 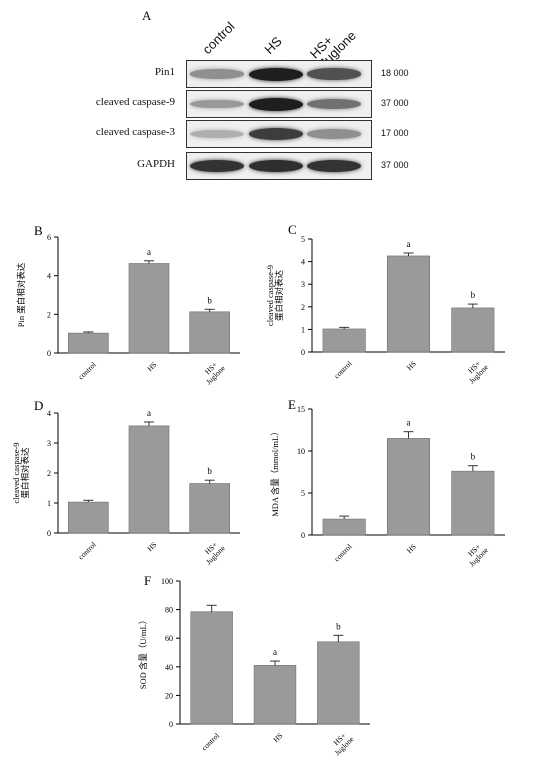 I want to click on blot-label: Pin1, so click(x=164, y=72).